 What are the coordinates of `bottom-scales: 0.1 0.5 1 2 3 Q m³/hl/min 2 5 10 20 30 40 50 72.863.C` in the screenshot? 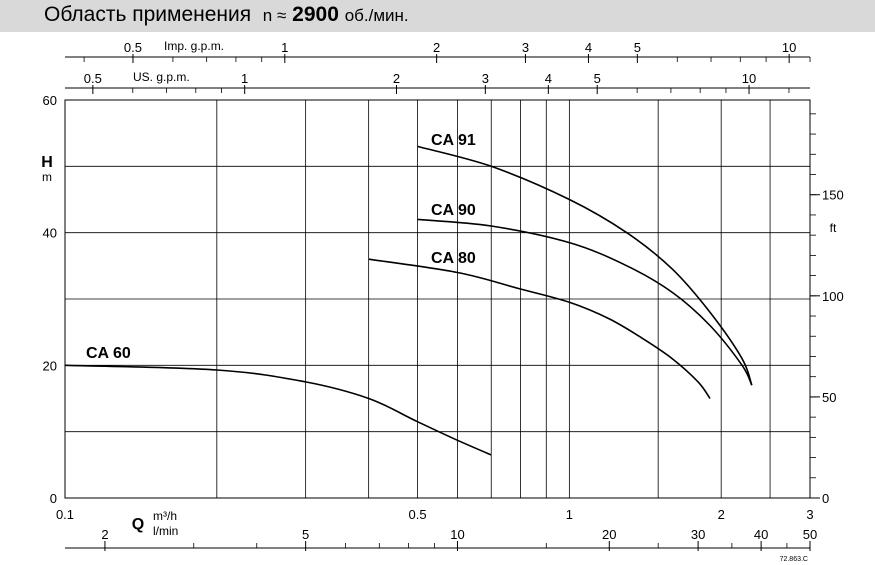 It's located at (436, 535).